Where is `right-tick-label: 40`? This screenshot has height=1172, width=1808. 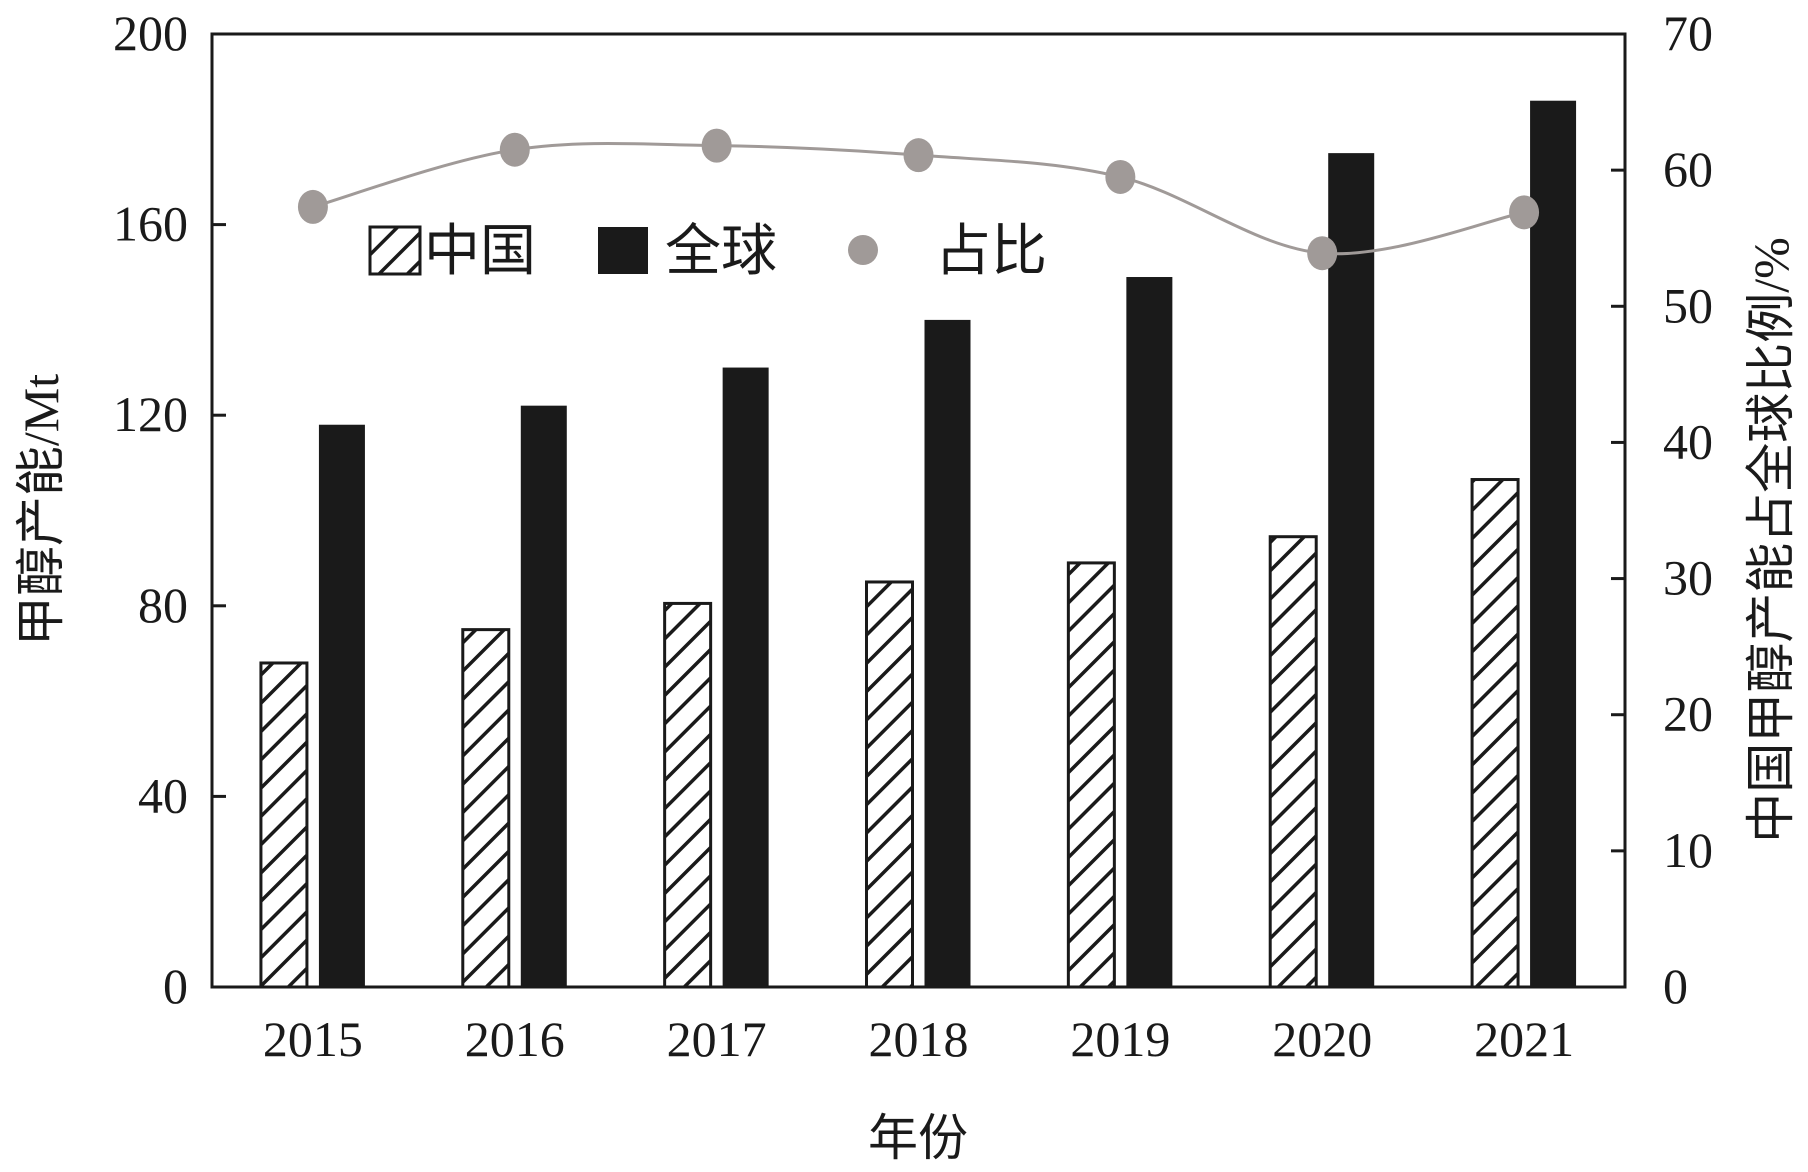 right-tick-label: 40 is located at coordinates (1688, 441).